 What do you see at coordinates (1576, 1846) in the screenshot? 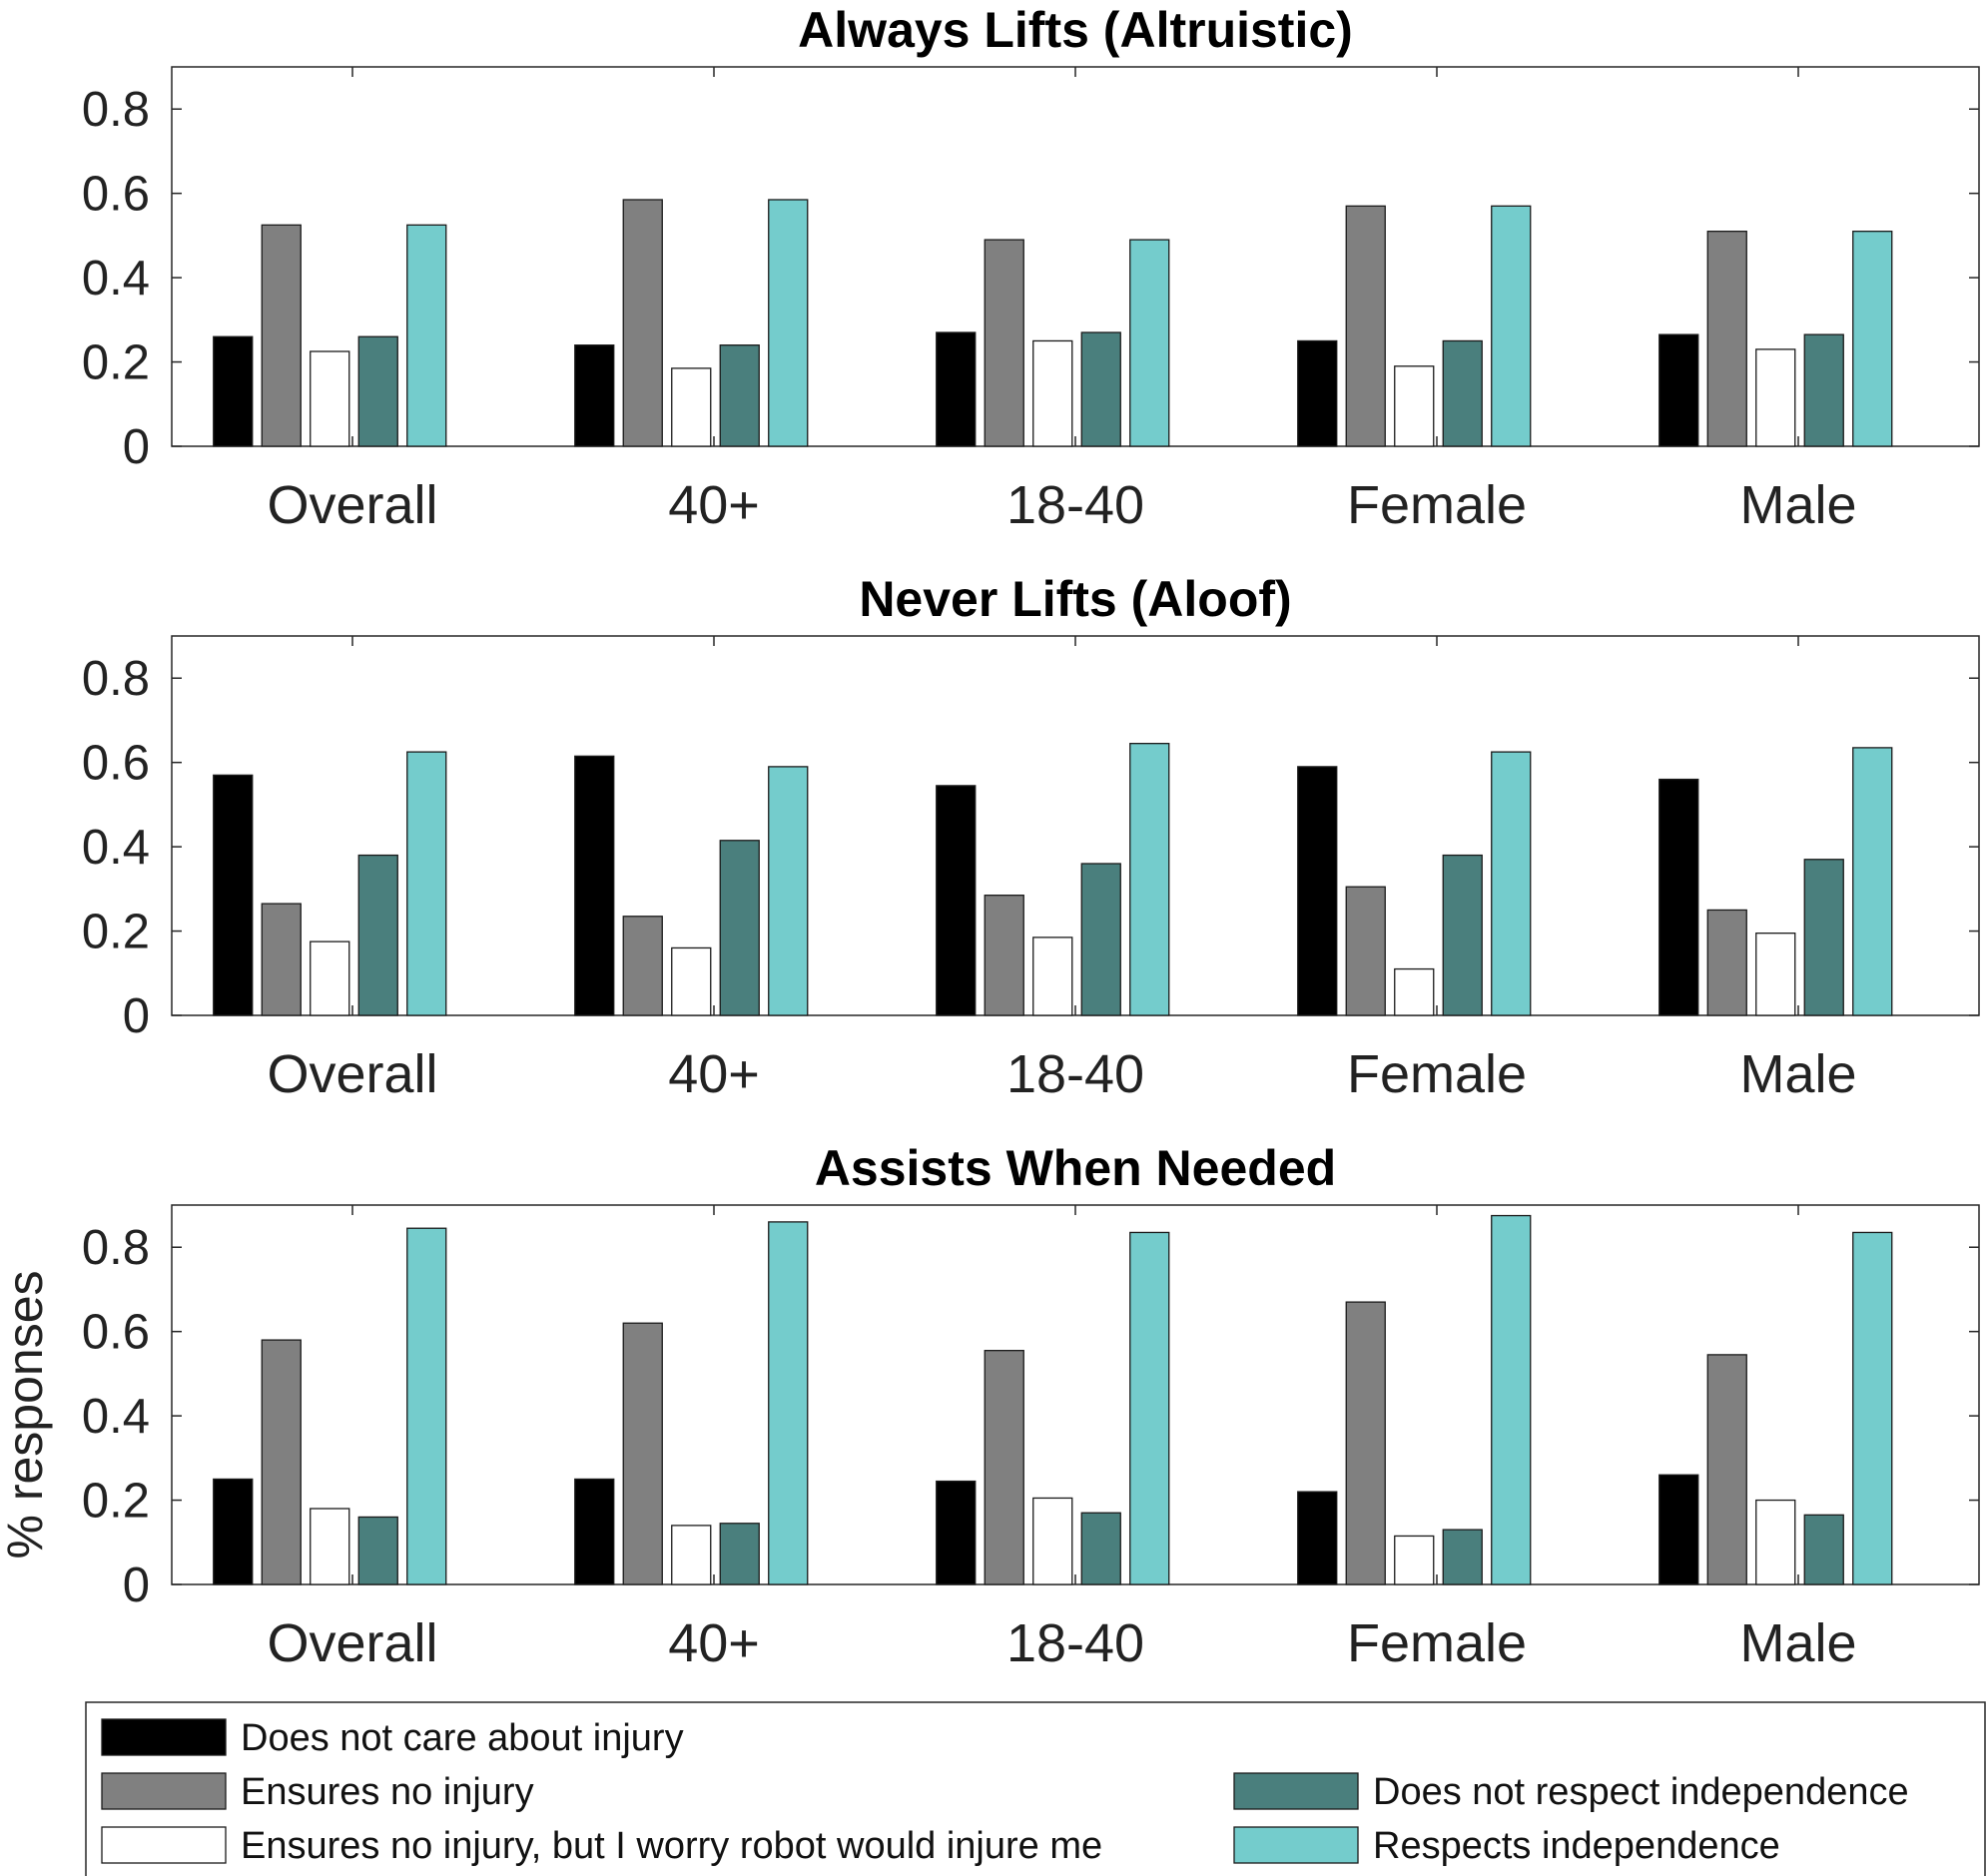
I see `legend-label: Respects independence` at bounding box center [1576, 1846].